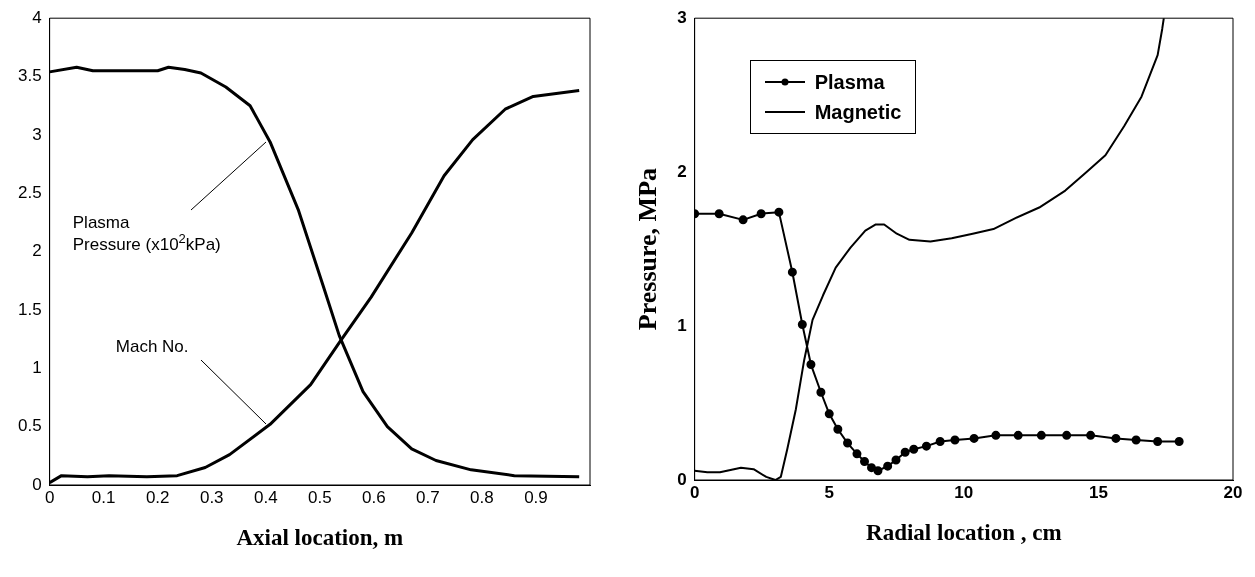  I want to click on x-tick-label: 0.7, so click(428, 497).